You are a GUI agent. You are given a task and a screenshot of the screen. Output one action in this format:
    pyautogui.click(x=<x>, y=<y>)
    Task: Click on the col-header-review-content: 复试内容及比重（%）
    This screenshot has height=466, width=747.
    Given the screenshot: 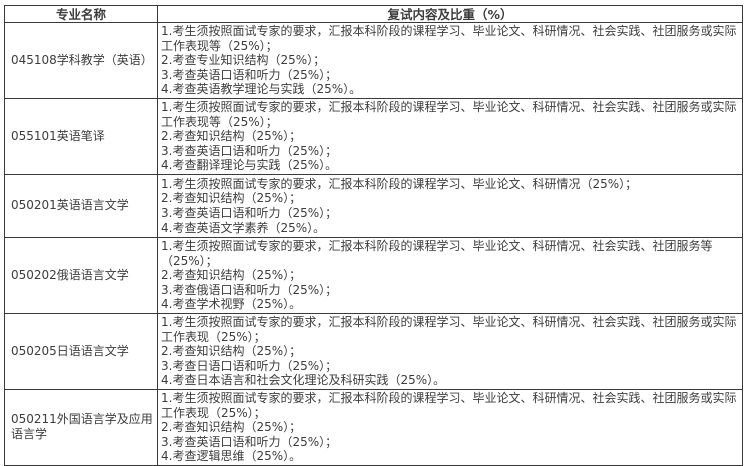 What is the action you would take?
    pyautogui.click(x=450, y=14)
    